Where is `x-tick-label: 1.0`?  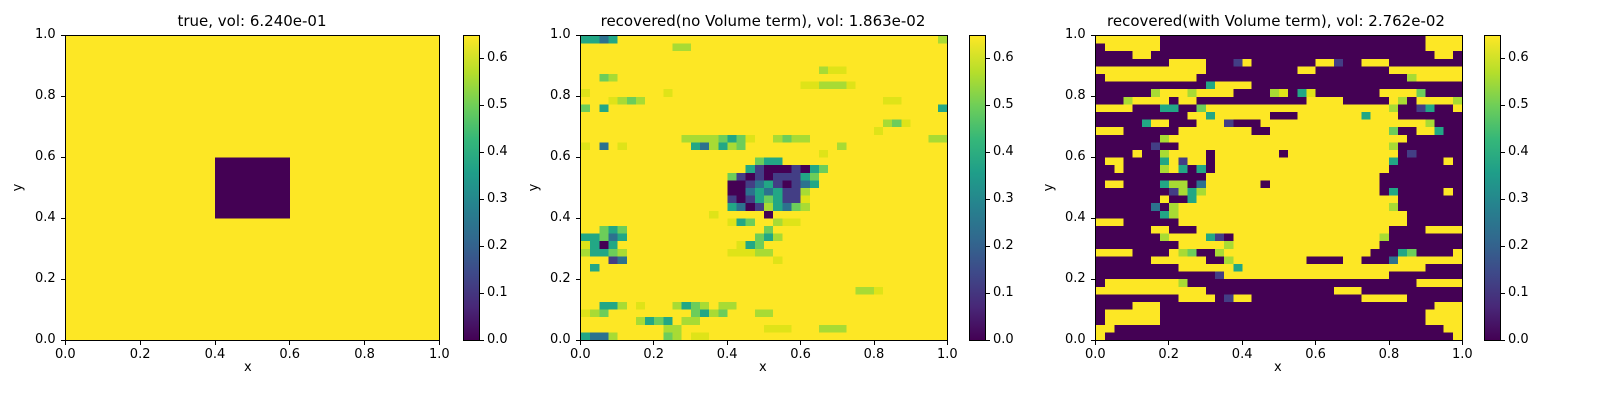 x-tick-label: 1.0 is located at coordinates (1462, 354).